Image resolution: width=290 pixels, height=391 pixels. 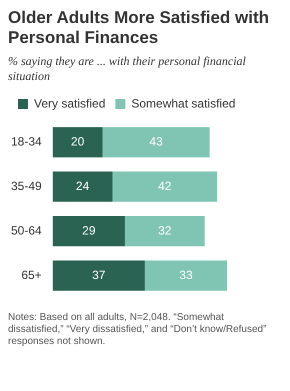 I want to click on y-tick-label: 35-49, so click(x=26, y=185).